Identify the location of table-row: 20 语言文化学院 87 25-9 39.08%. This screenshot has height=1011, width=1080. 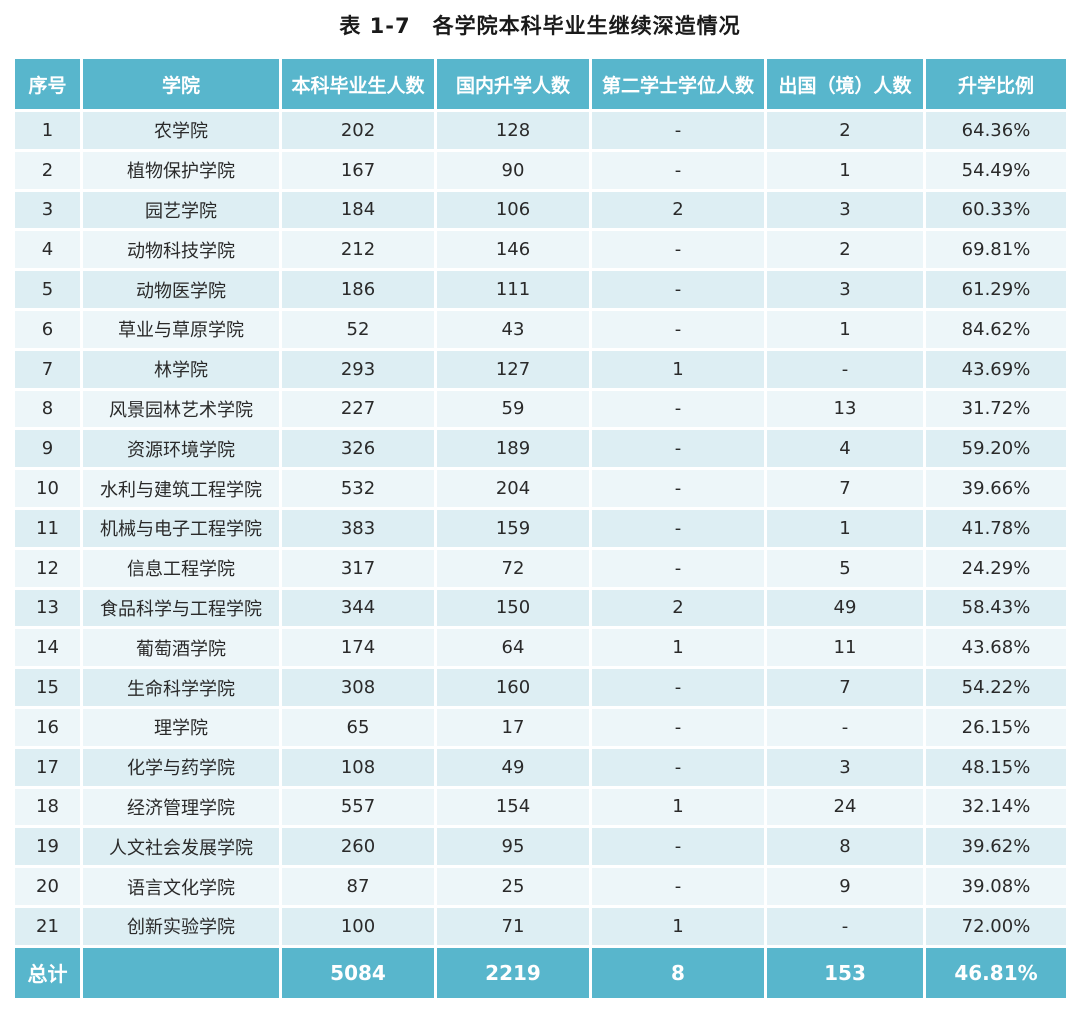
(540, 886).